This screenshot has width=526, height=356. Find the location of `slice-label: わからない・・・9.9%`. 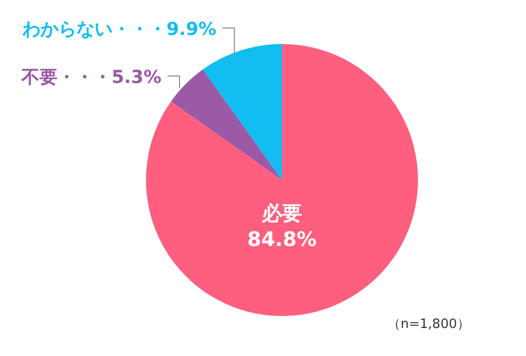

slice-label: わからない・・・9.9% is located at coordinates (118, 29).